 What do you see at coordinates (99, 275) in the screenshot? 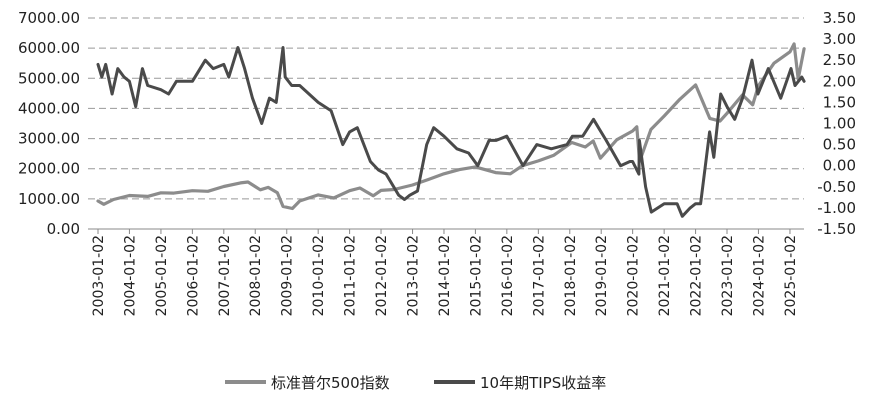
I see `x-tick-label: 2003-01-02` at bounding box center [99, 275].